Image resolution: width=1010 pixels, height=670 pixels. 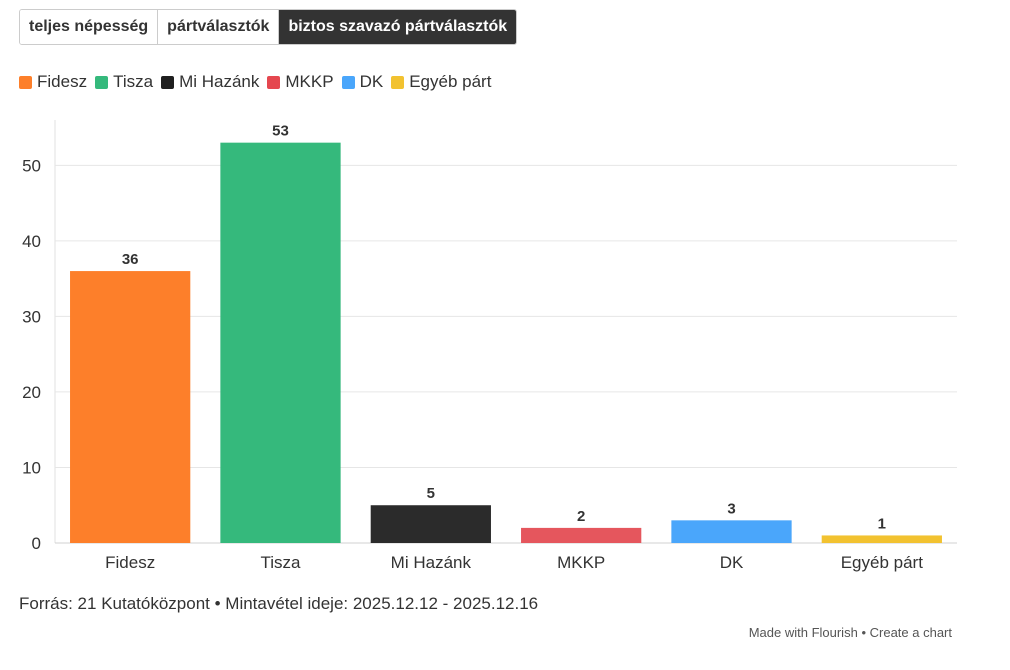 I want to click on tab-biztos-szavazo-partvalasztok: biztos szavazó pártválasztók, so click(x=398, y=27).